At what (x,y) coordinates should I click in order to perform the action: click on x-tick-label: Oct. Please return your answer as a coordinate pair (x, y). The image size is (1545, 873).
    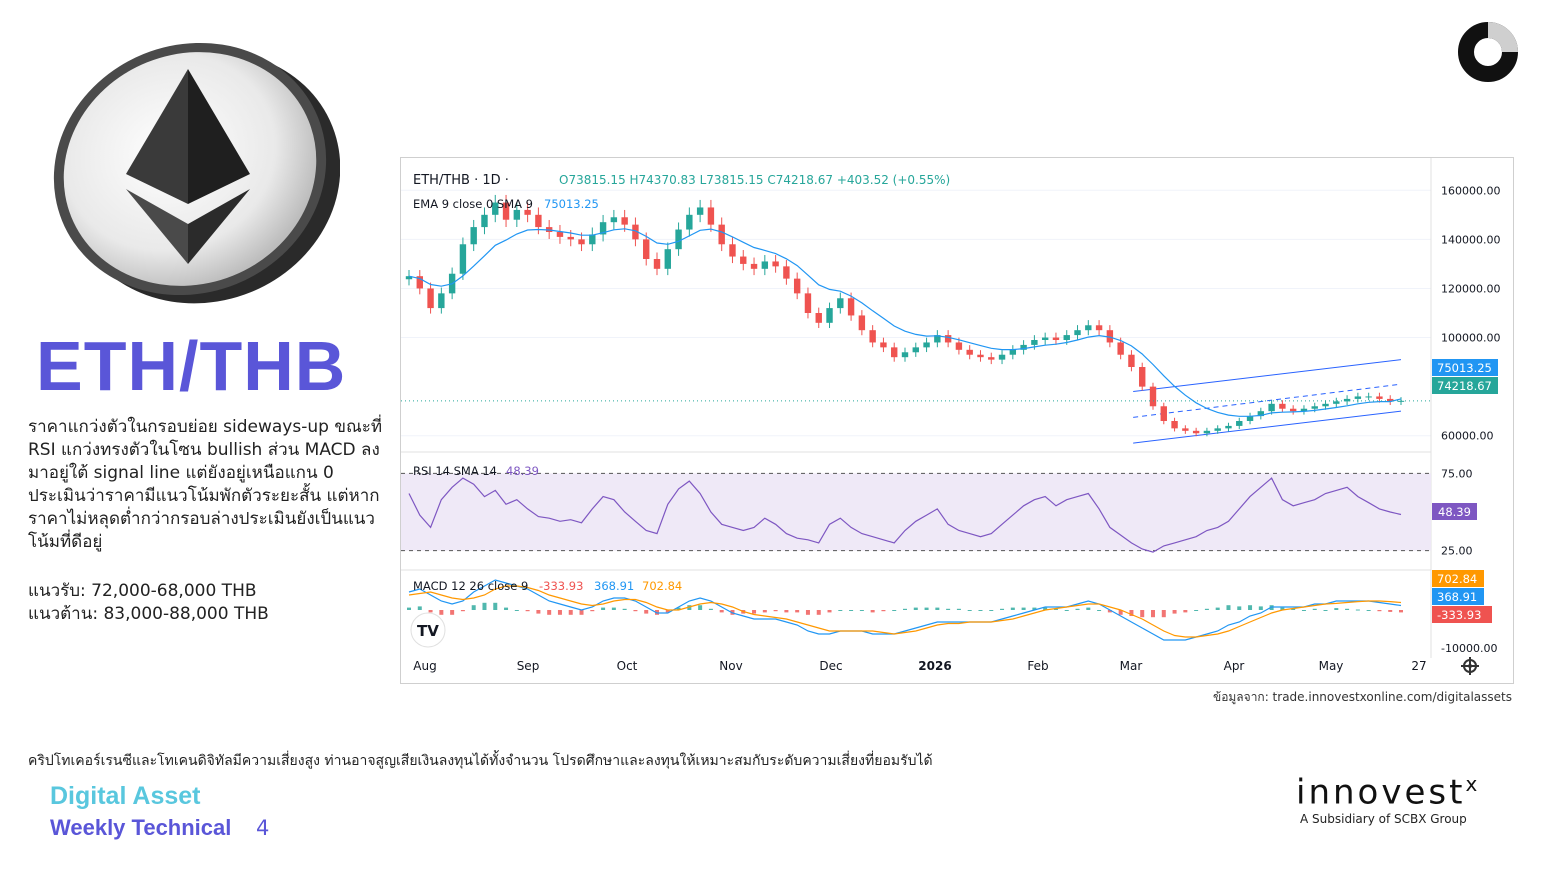
    Looking at the image, I should click on (627, 666).